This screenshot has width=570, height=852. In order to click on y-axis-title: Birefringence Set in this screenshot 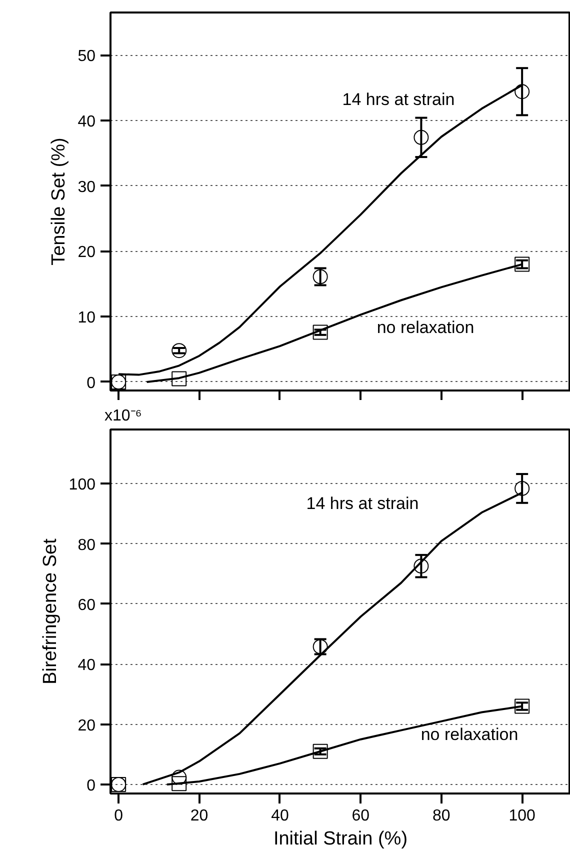, I will do `click(50, 611)`.